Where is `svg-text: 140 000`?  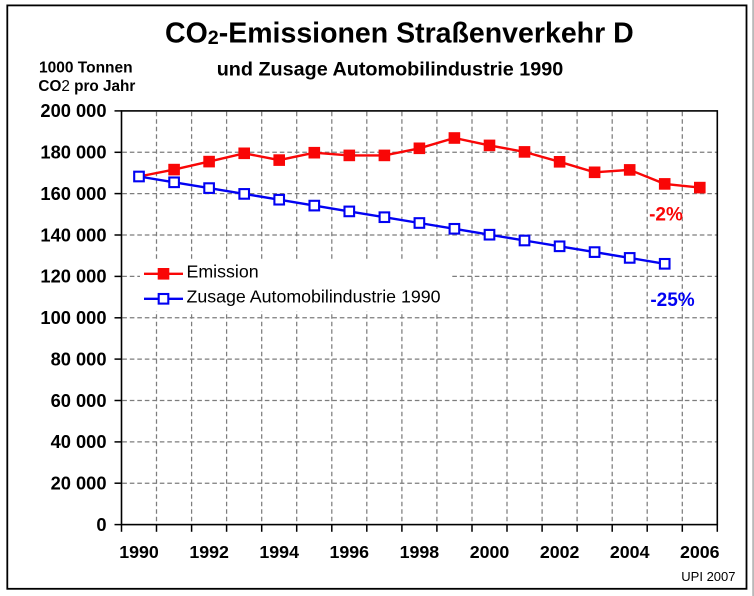 svg-text: 140 000 is located at coordinates (73, 234).